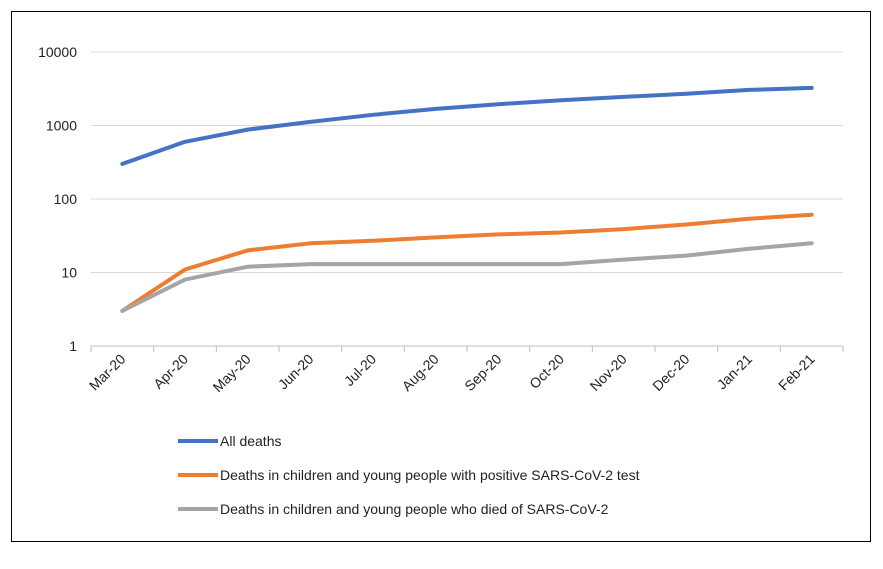 The height and width of the screenshot is (569, 883). Describe the element at coordinates (57, 52) in the screenshot. I see `y-tick-label: 10000` at that location.